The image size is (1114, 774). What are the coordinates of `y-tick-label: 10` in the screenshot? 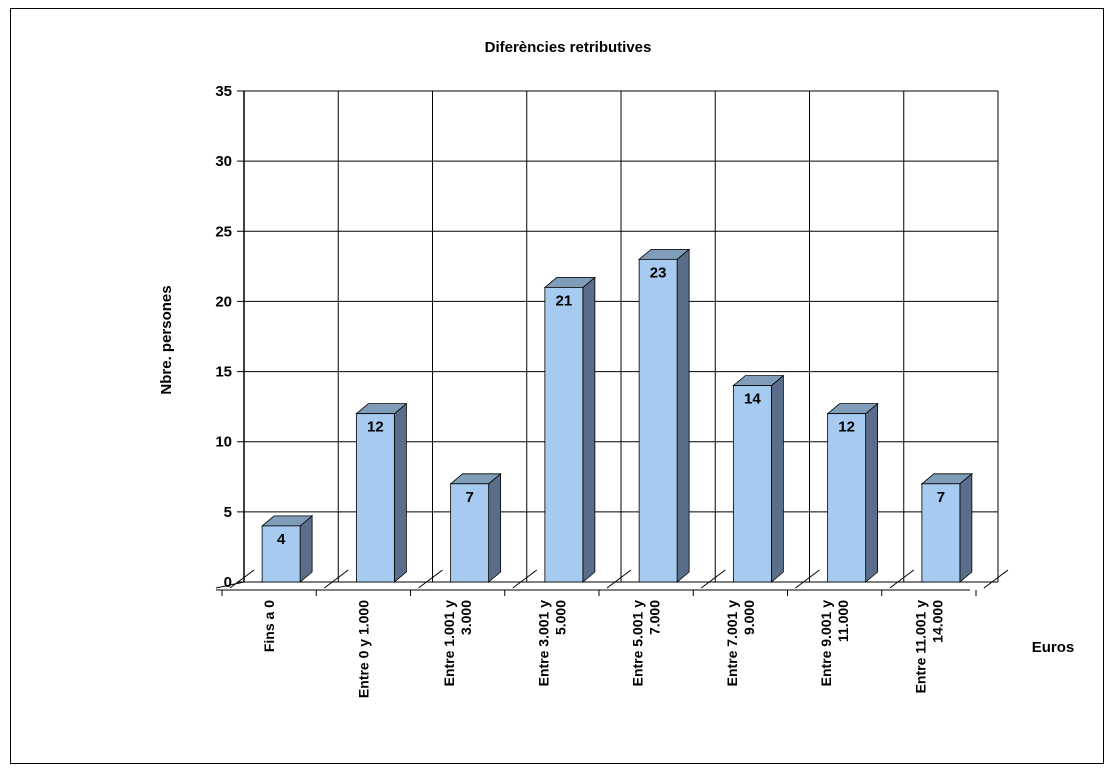 It's located at (223, 442).